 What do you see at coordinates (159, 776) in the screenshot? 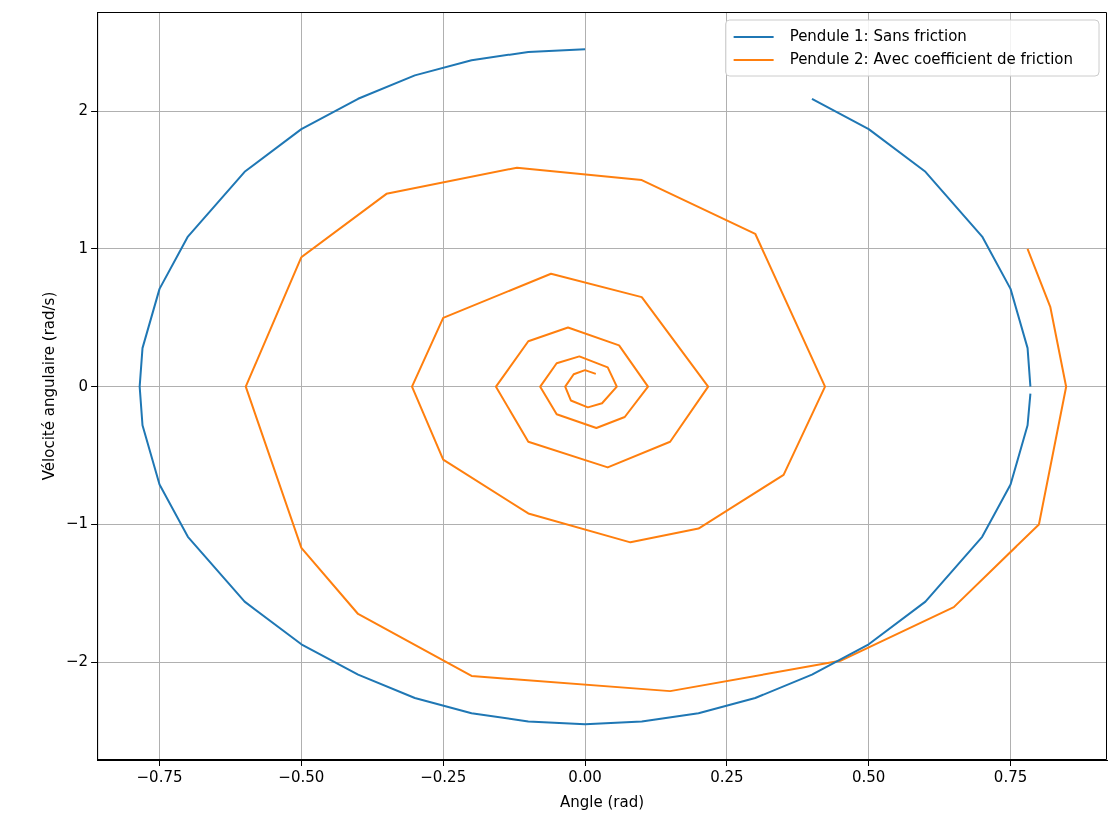
I see `x-tick-label: −0.75` at bounding box center [159, 776].